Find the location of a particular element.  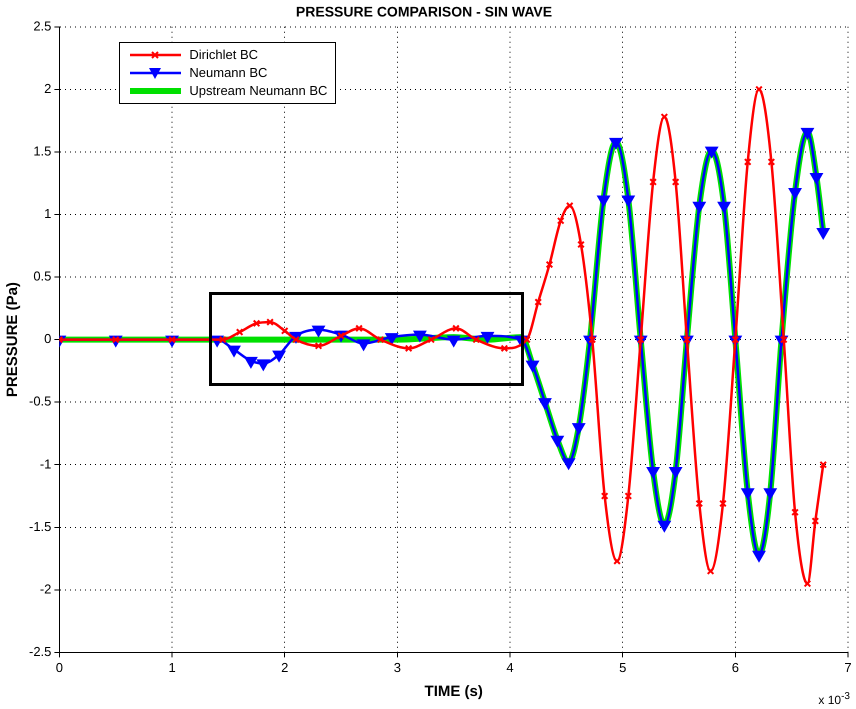

legend-label: Upstream Neumann BC is located at coordinates (258, 90).